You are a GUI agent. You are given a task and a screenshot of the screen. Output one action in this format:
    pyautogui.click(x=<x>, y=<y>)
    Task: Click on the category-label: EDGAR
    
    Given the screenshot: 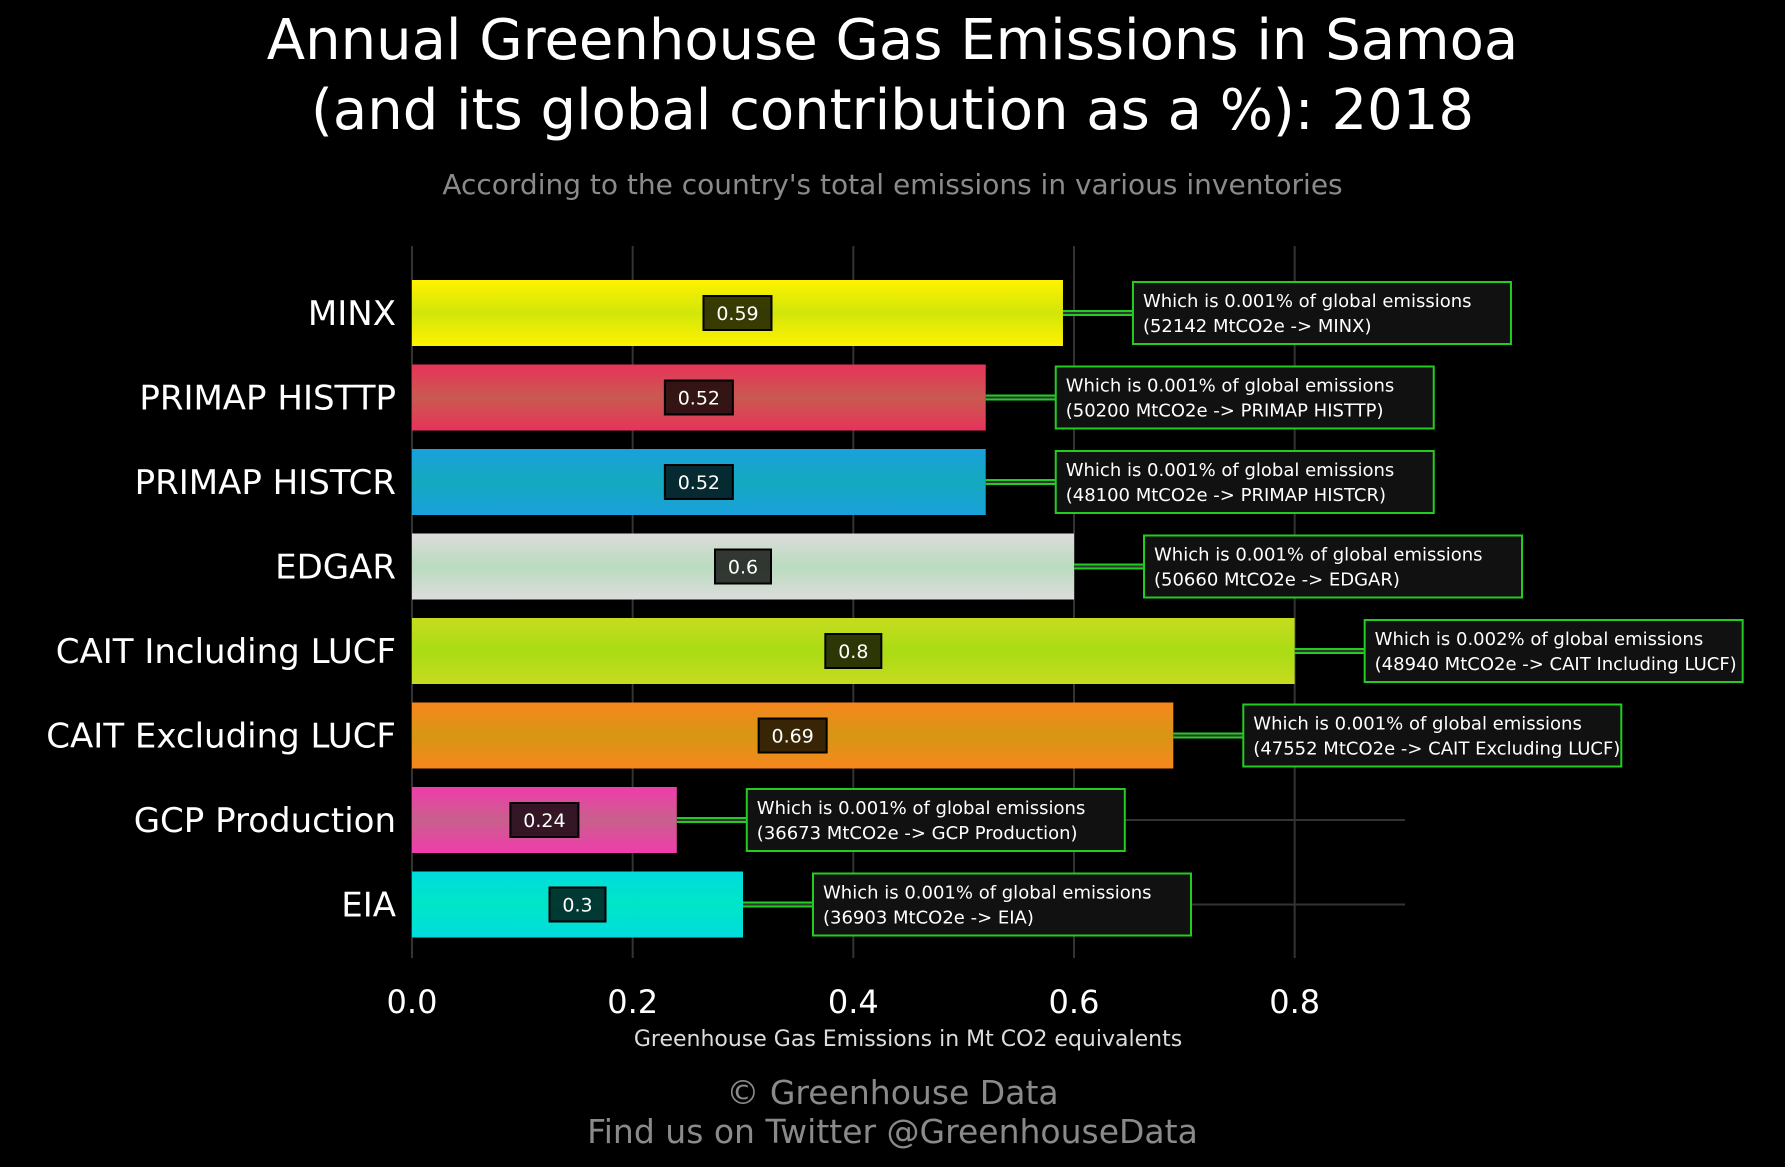 What is the action you would take?
    pyautogui.click(x=335, y=568)
    